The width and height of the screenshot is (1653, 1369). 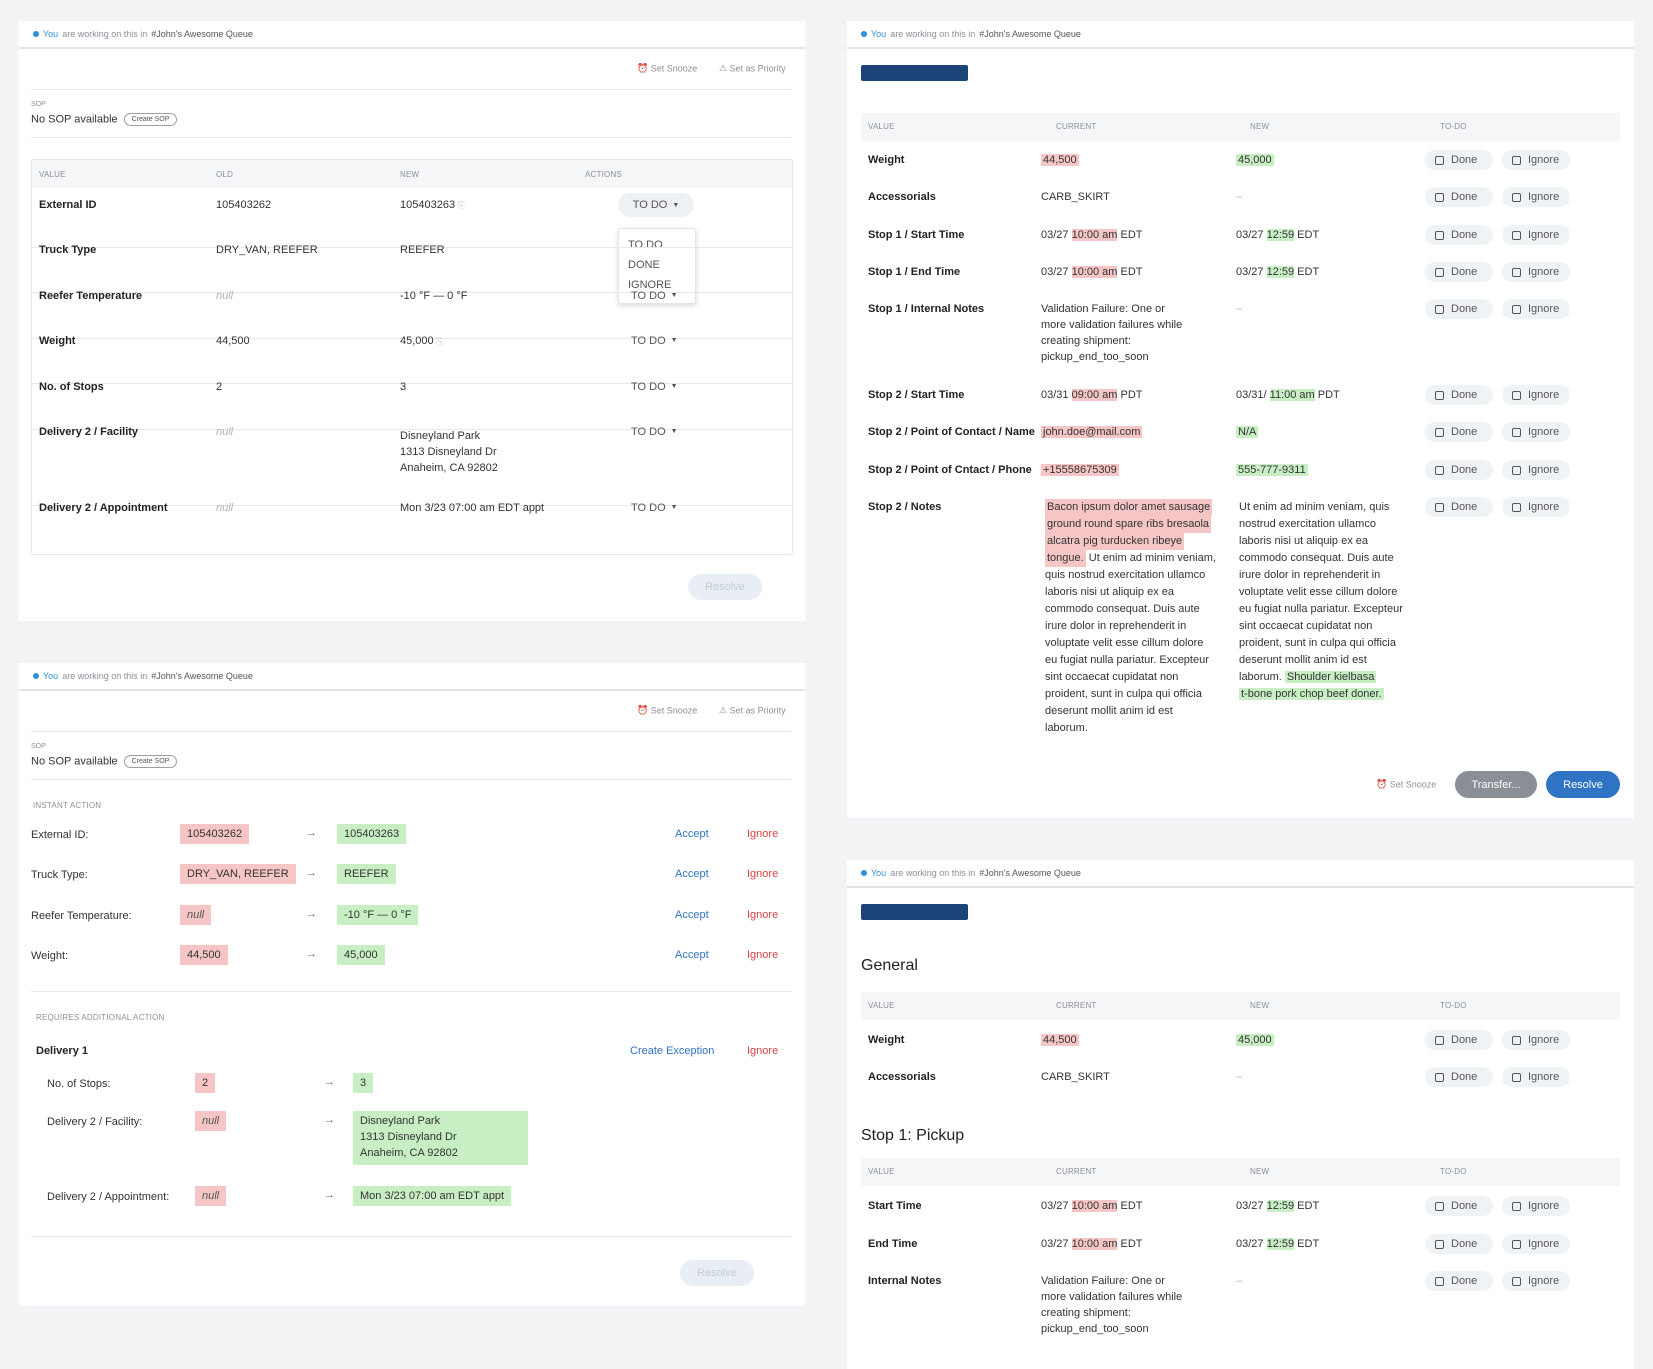 I want to click on old-value-tag: 105403262, so click(x=215, y=834).